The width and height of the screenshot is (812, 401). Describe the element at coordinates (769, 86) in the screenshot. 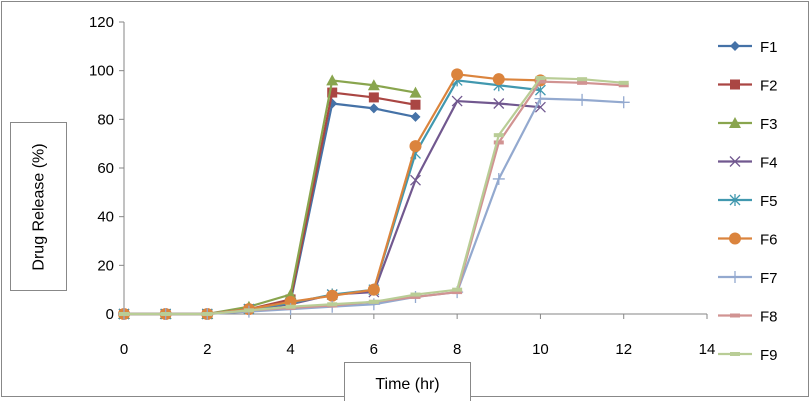

I see `legend-label: F2` at that location.